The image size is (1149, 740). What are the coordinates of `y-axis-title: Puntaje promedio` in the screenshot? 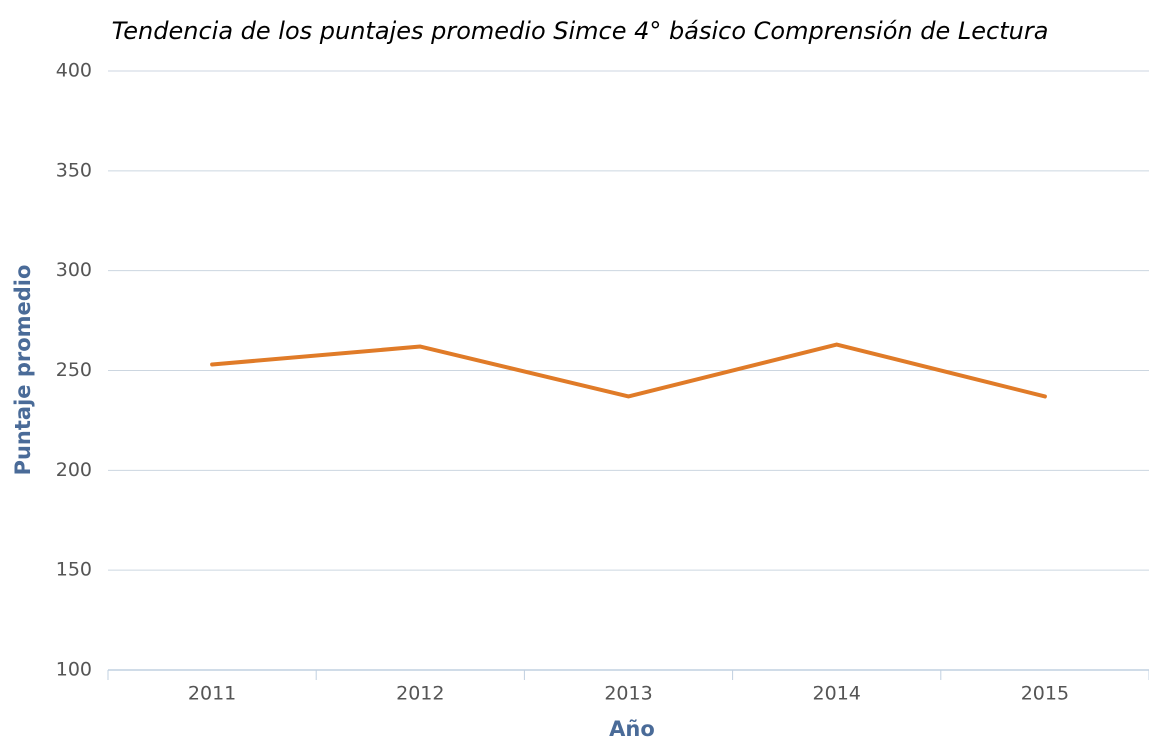 It's located at (23, 370).